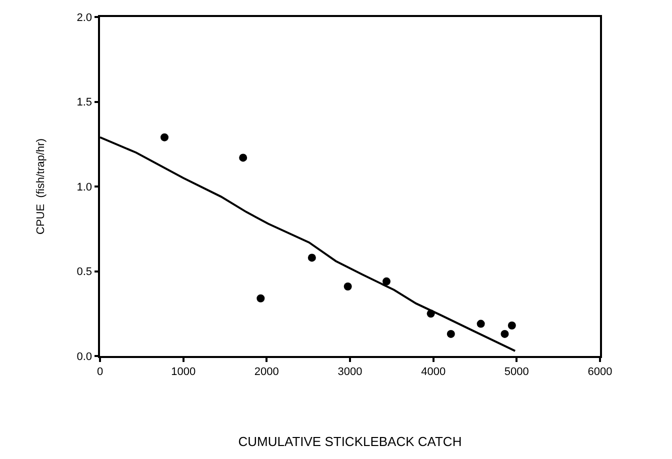 The image size is (672, 459). What do you see at coordinates (350, 372) in the screenshot?
I see `x-tick-label: 3000` at bounding box center [350, 372].